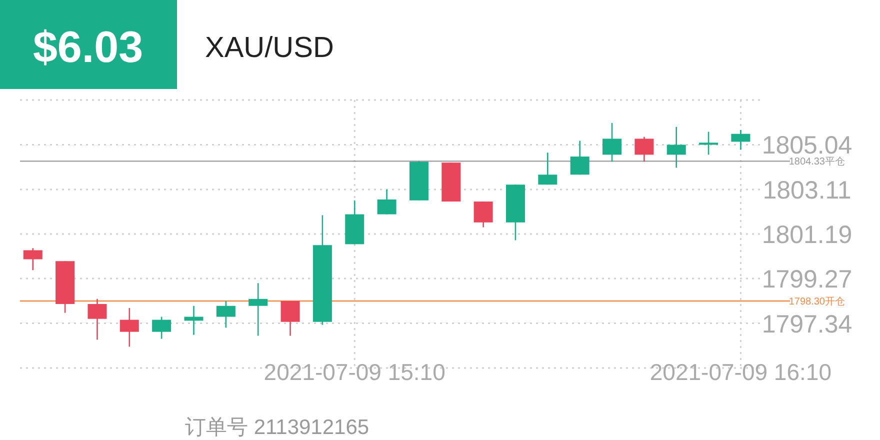  Describe the element at coordinates (807, 280) in the screenshot. I see `y-tick-label: 1799.27` at that location.